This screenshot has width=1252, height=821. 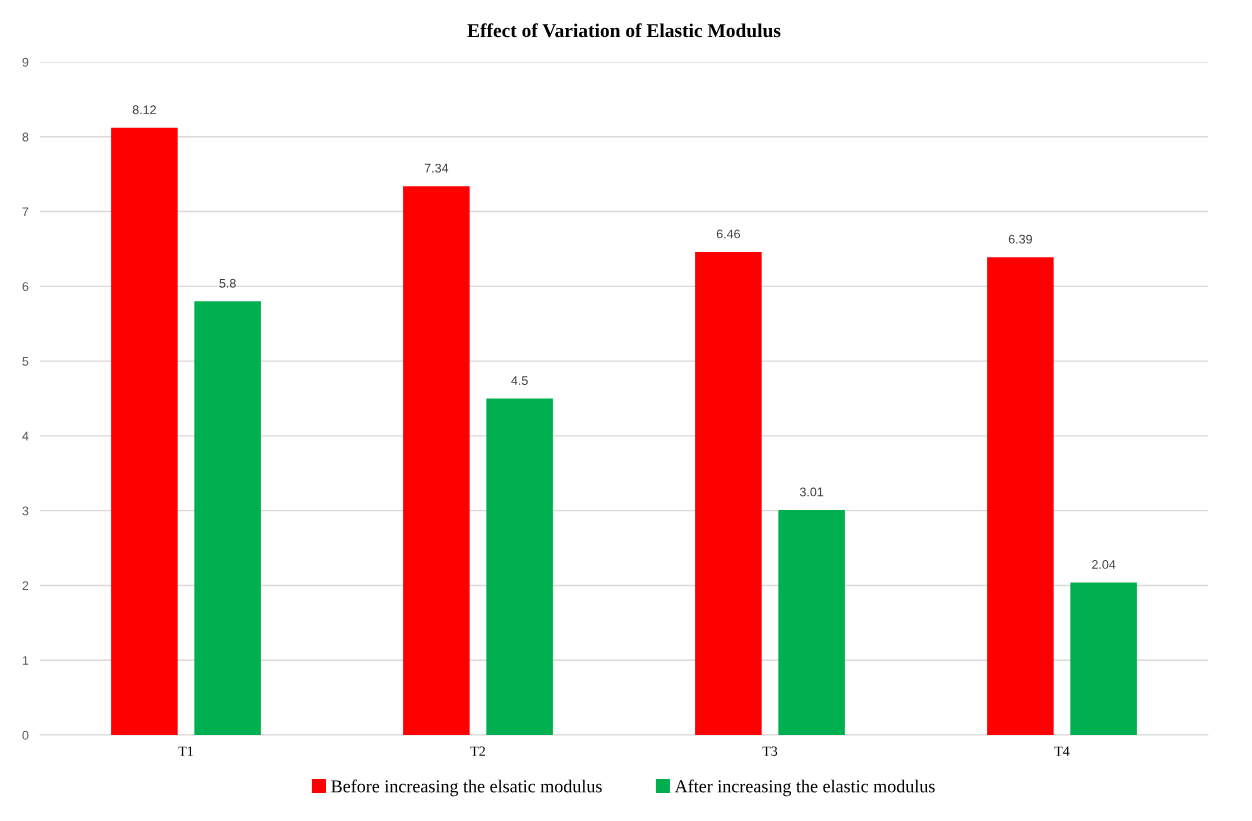 What do you see at coordinates (25, 212) in the screenshot?
I see `y-tick-label: 7` at bounding box center [25, 212].